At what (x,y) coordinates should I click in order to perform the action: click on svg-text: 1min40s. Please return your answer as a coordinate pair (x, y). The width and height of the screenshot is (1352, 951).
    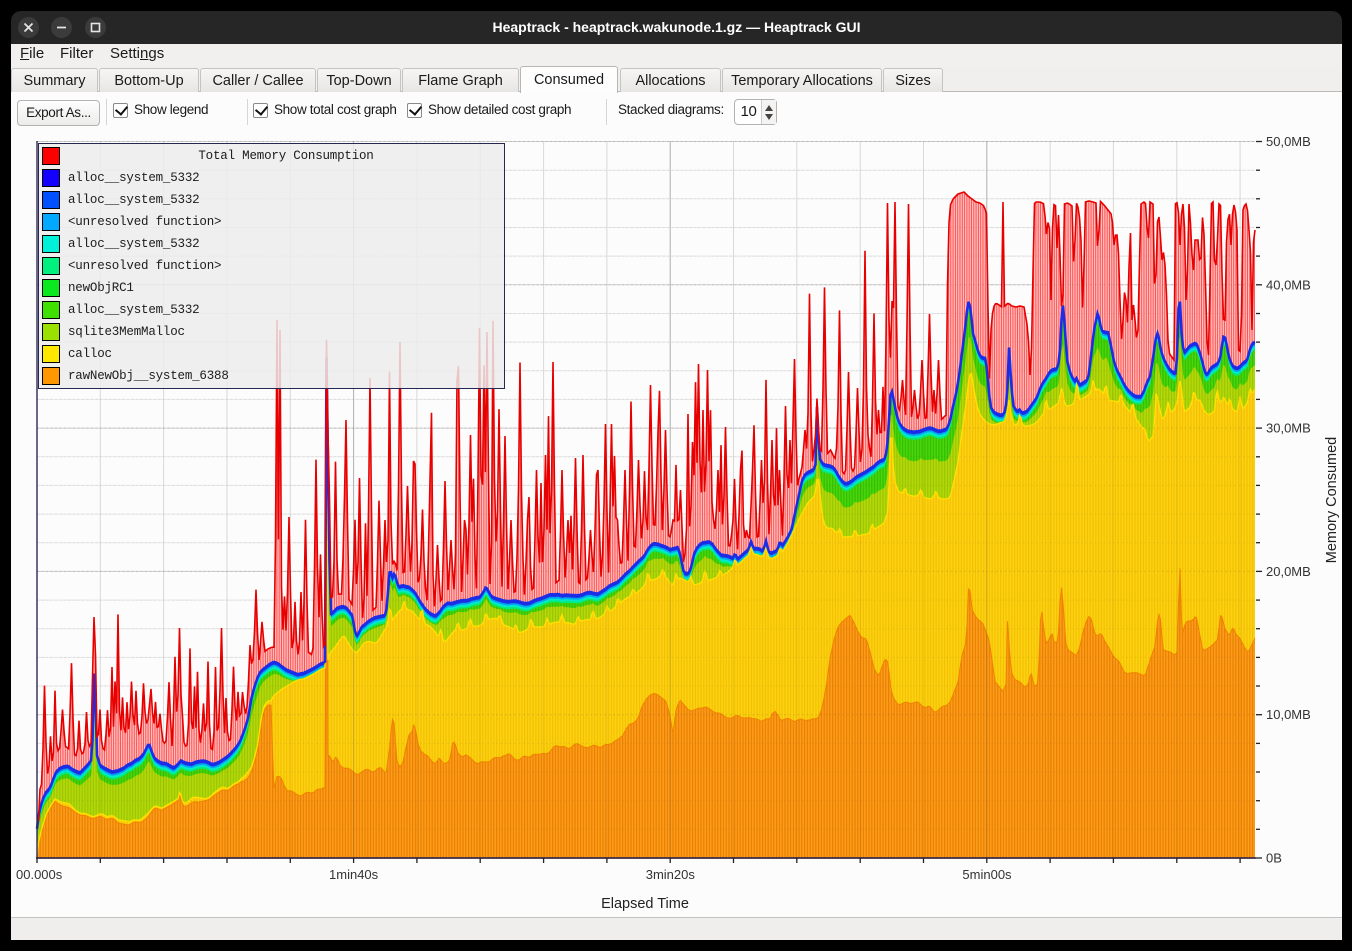
    Looking at the image, I should click on (354, 874).